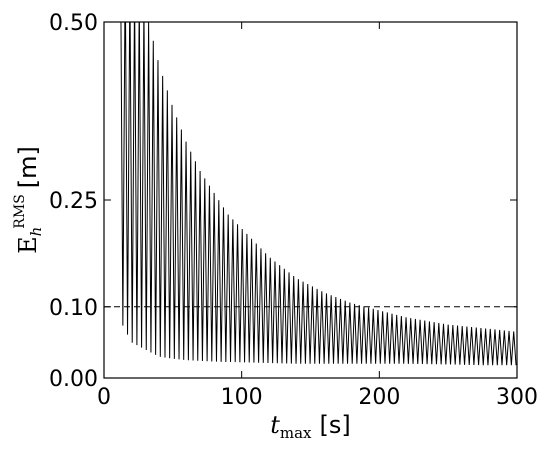  I want to click on x-axis-label: tmax [s], so click(310, 426).